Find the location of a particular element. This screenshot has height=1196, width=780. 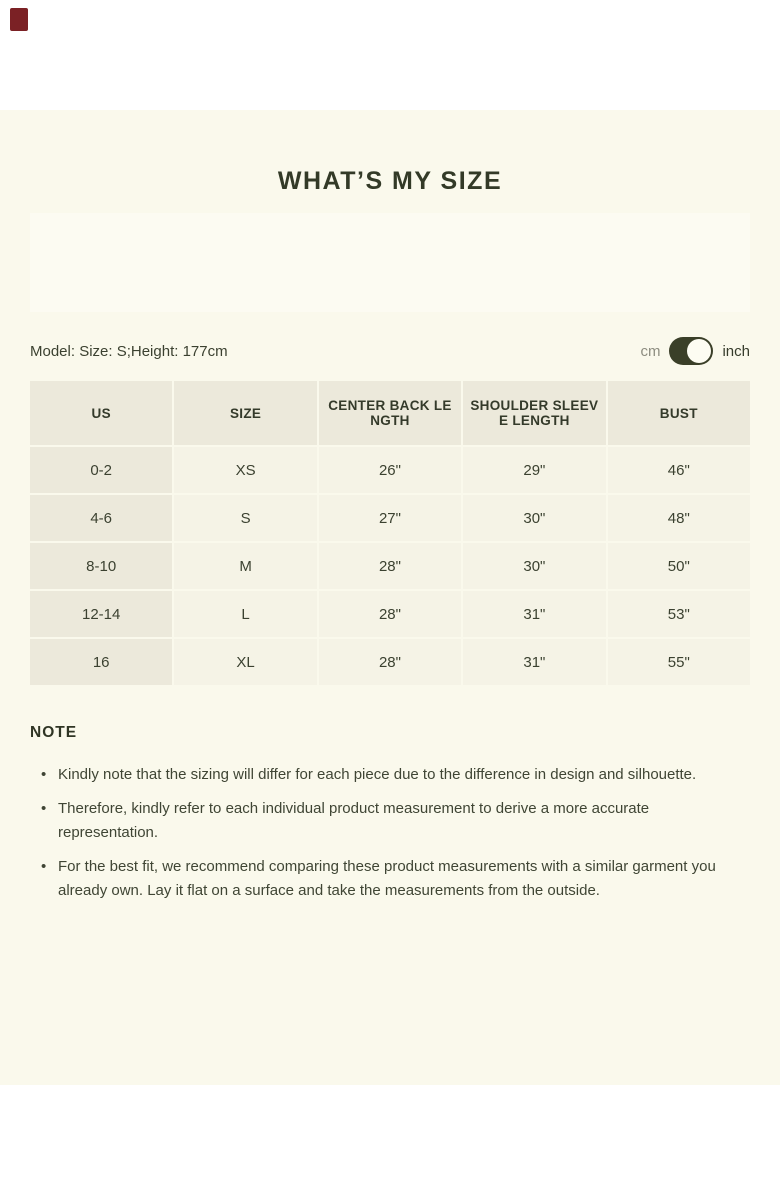

table-row: 0-2 XS 26" 29" 46" is located at coordinates (390, 470).